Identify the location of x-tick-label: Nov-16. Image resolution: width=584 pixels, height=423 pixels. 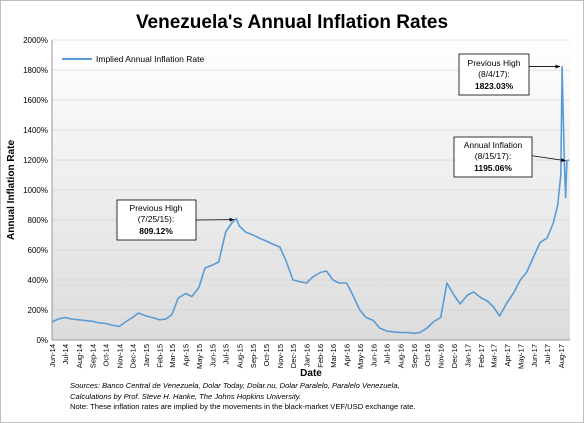
(441, 356).